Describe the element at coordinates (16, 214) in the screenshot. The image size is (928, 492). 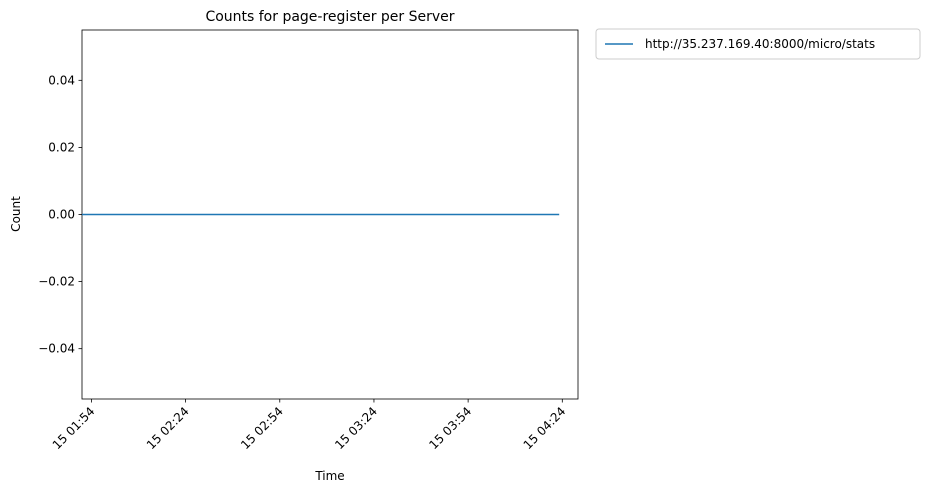
I see `y-axis-label: Count` at that location.